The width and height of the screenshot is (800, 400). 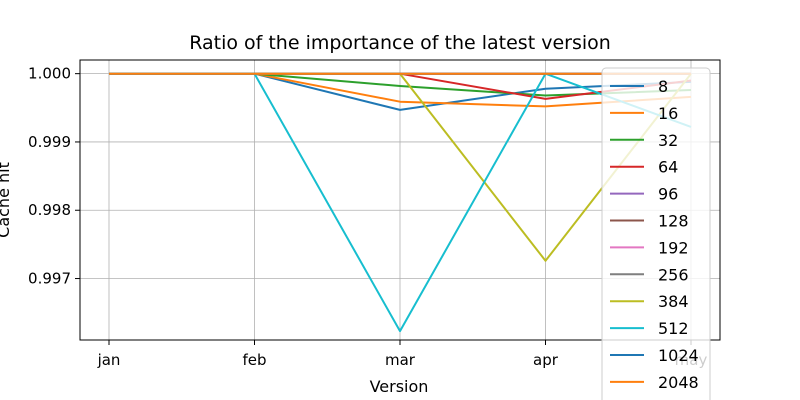 What do you see at coordinates (678, 355) in the screenshot?
I see `legend-label-1024: 1024` at bounding box center [678, 355].